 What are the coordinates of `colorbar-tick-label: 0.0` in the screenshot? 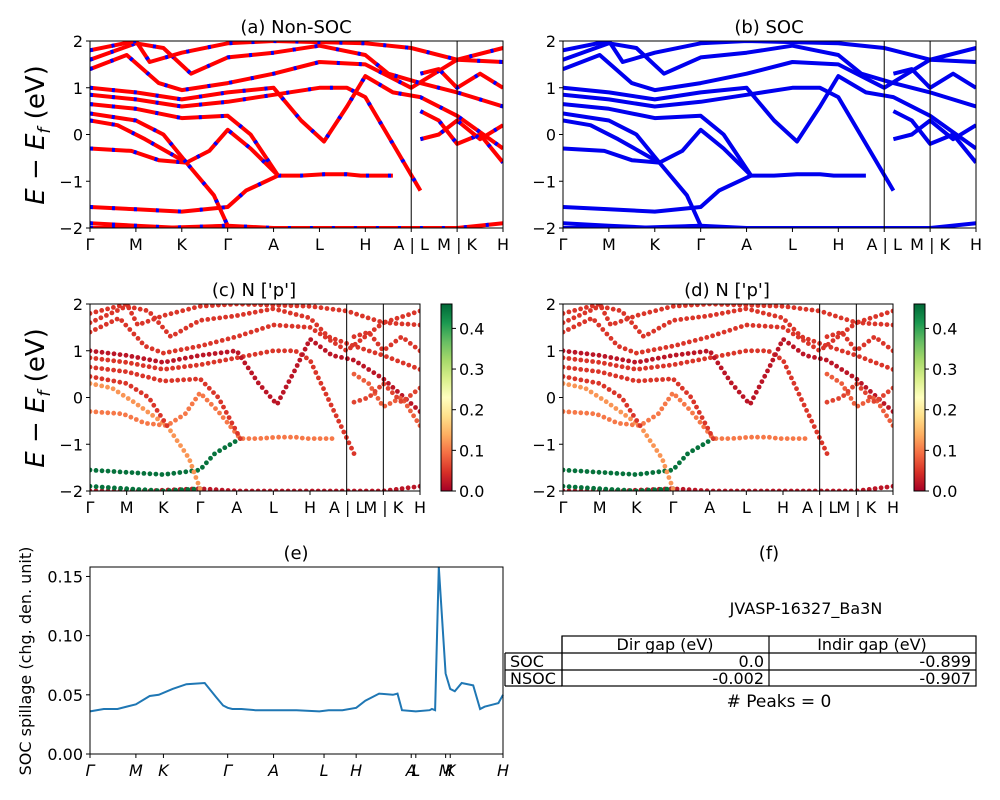 It's located at (471, 491).